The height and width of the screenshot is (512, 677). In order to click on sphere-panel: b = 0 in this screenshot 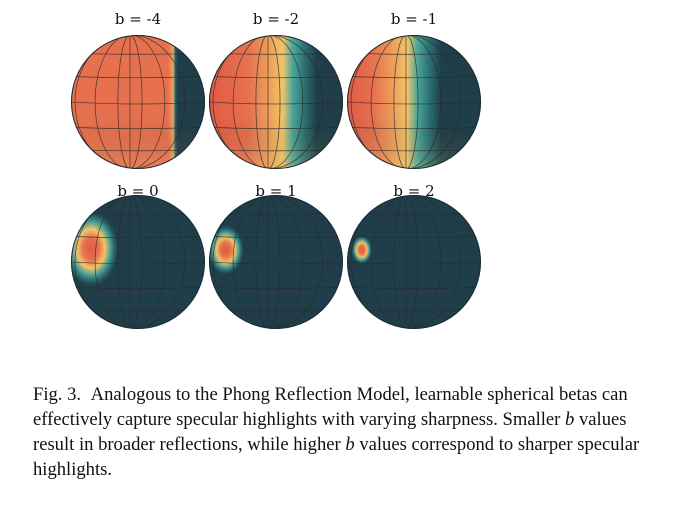, I will do `click(138, 255)`.